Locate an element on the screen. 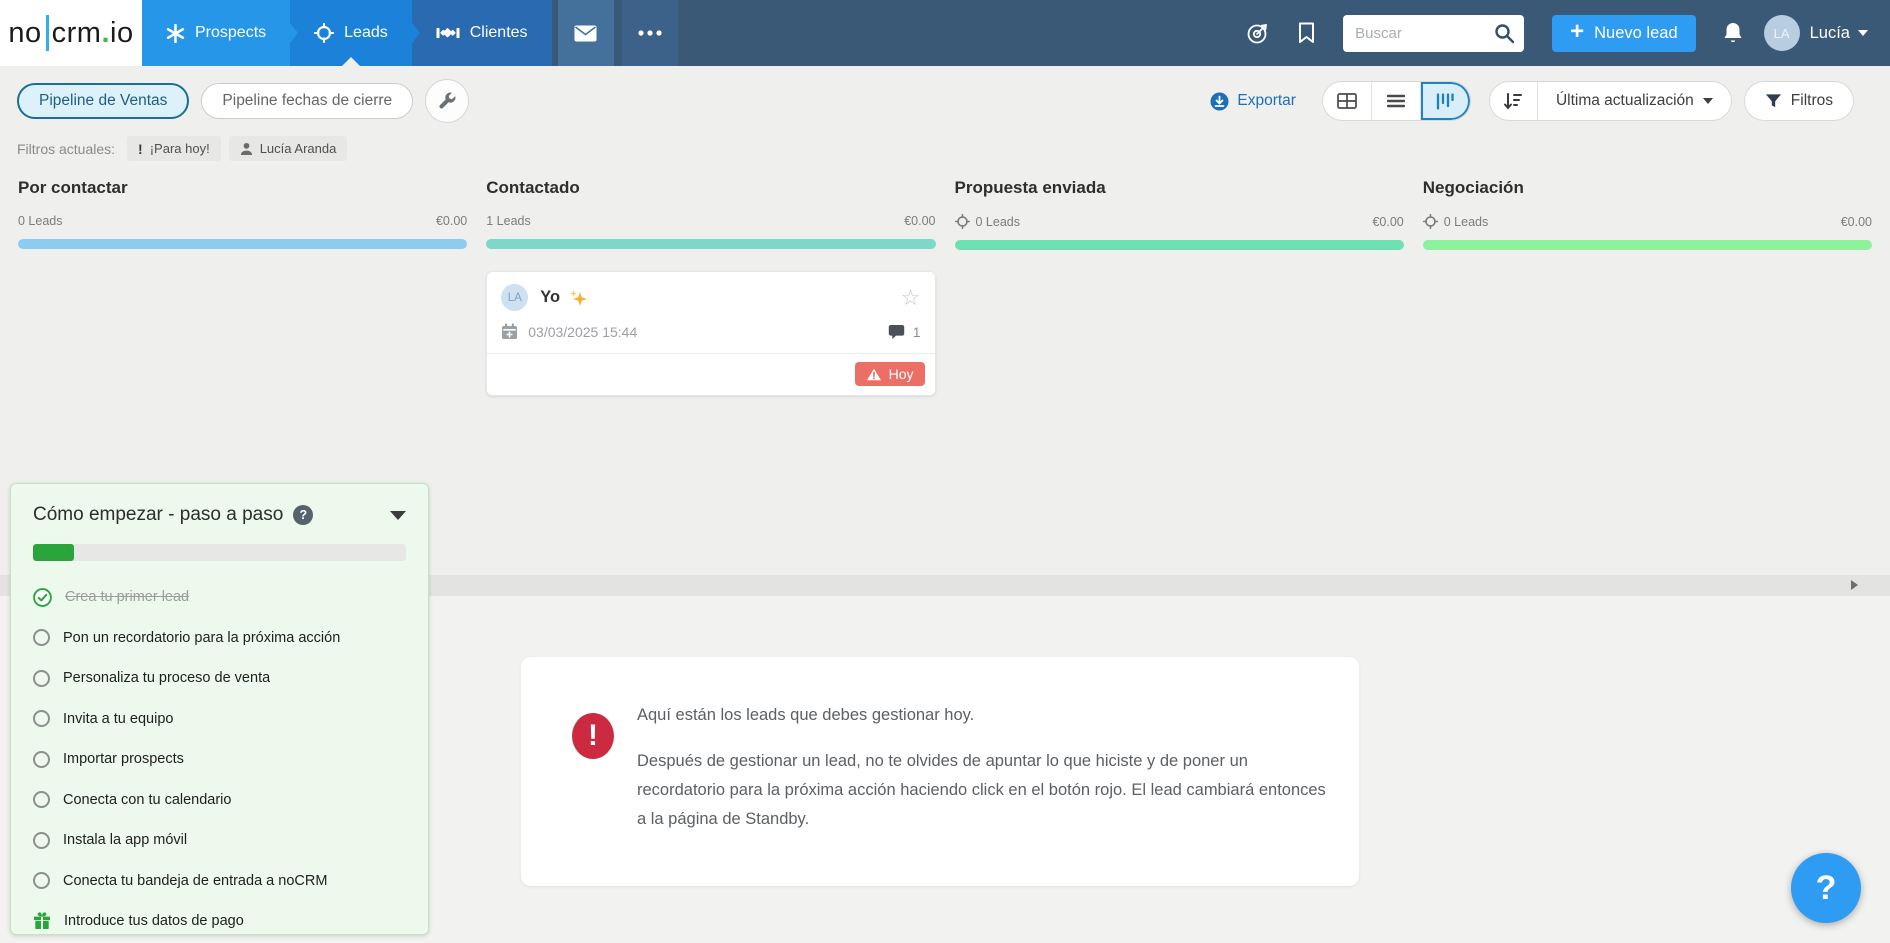 This screenshot has width=1890, height=943. nav-mail-tab is located at coordinates (585, 33).